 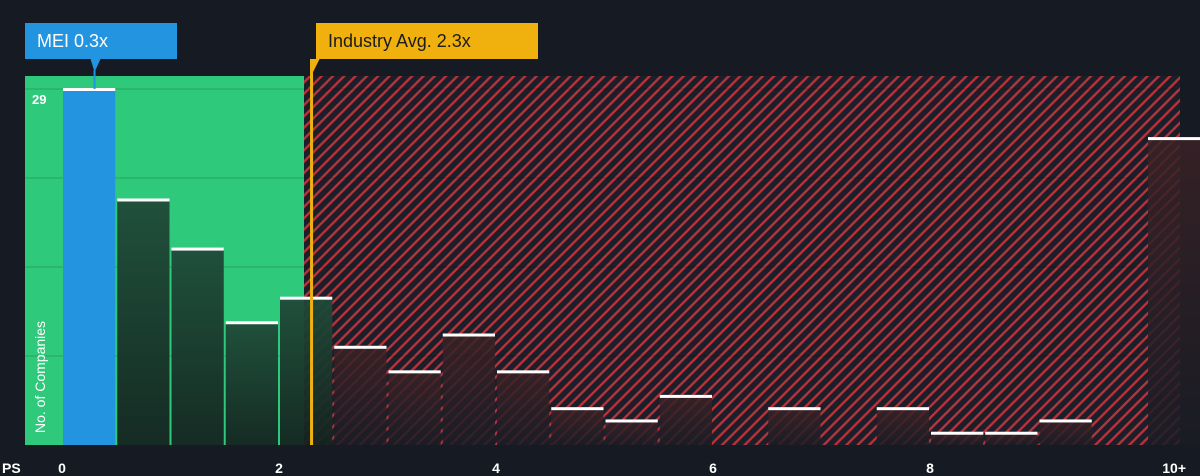 I want to click on company-pointer-stem, so click(x=94, y=79).